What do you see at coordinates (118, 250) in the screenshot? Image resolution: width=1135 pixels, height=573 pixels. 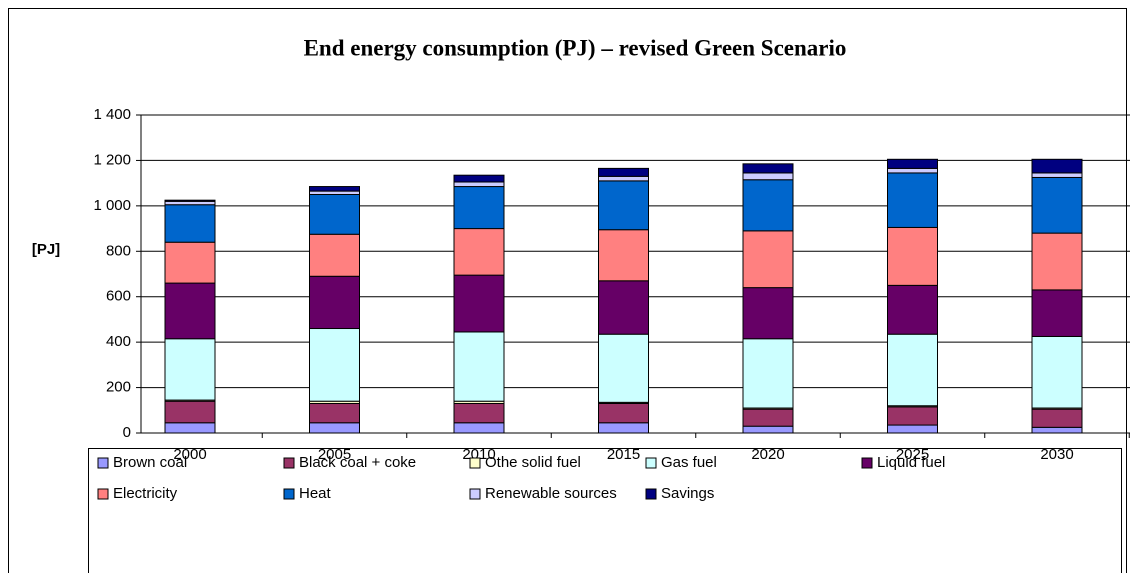 I see `y-tick-label: 800` at bounding box center [118, 250].